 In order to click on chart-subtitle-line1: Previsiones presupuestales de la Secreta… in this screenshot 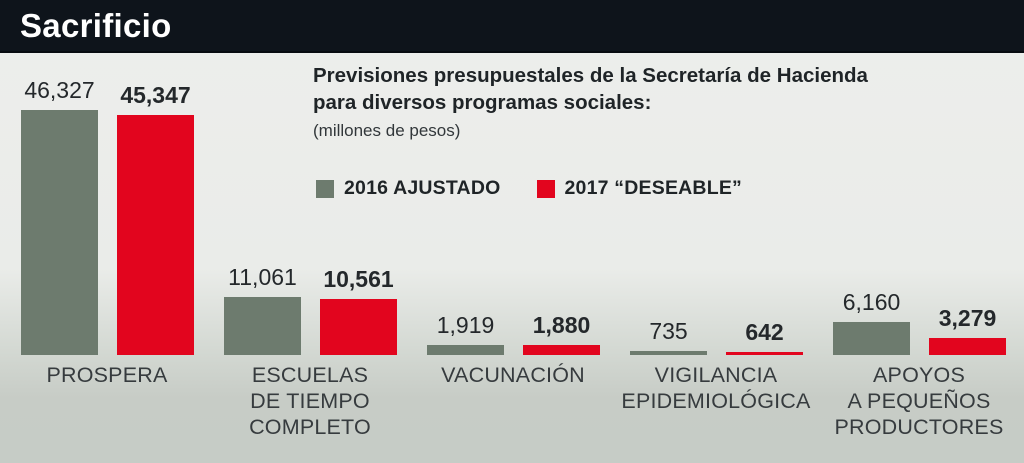, I will do `click(590, 75)`.